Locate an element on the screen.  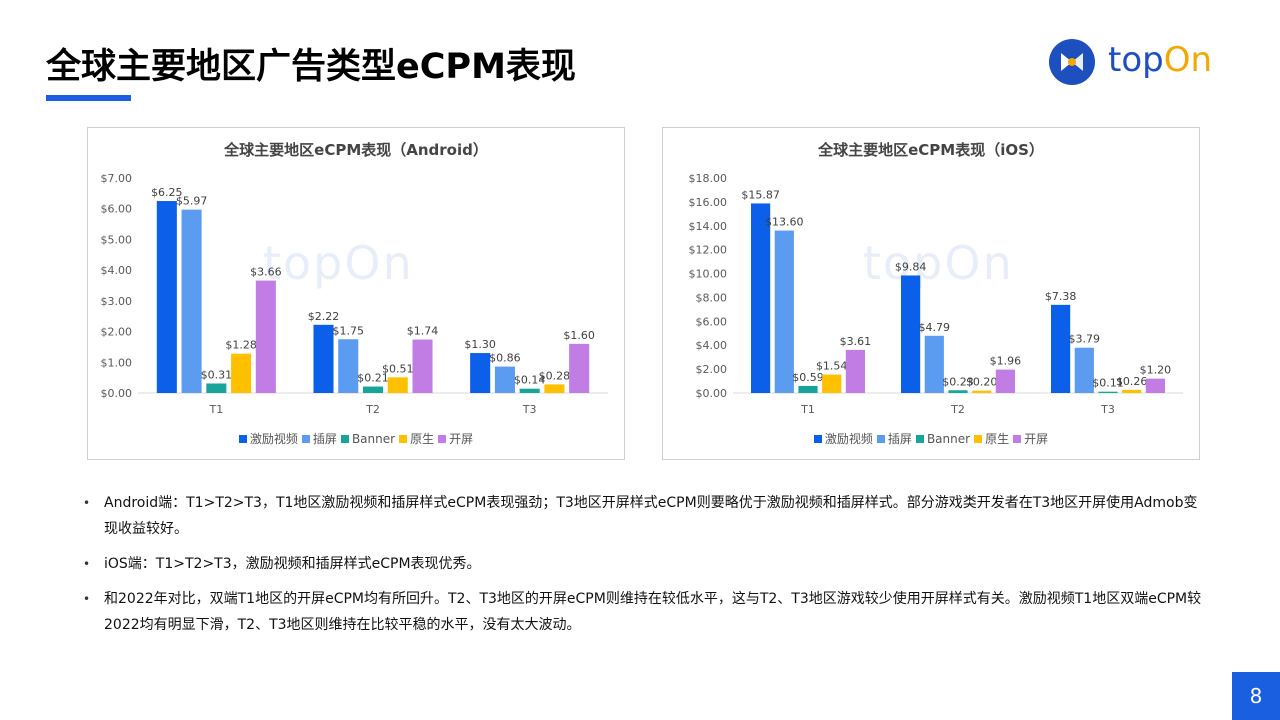
x-tick-label: T1 is located at coordinates (215, 409).